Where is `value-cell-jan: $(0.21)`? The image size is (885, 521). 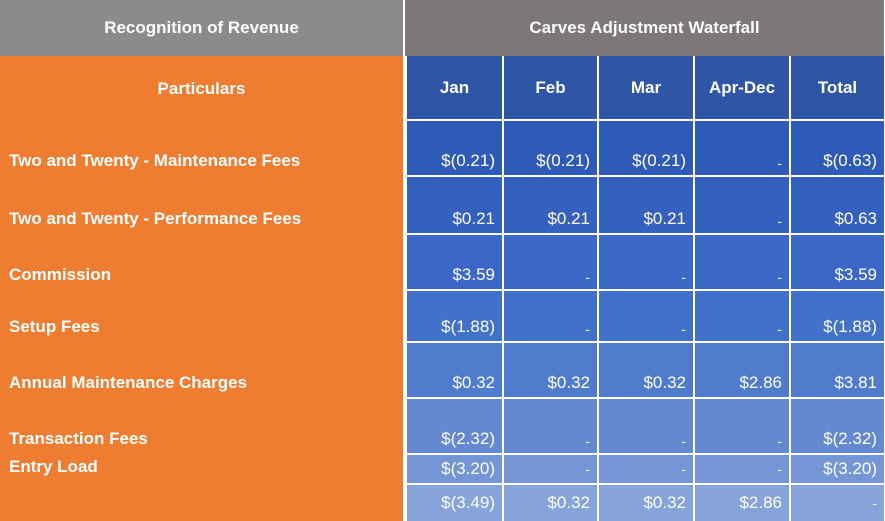
value-cell-jan: $(0.21) is located at coordinates (453, 149).